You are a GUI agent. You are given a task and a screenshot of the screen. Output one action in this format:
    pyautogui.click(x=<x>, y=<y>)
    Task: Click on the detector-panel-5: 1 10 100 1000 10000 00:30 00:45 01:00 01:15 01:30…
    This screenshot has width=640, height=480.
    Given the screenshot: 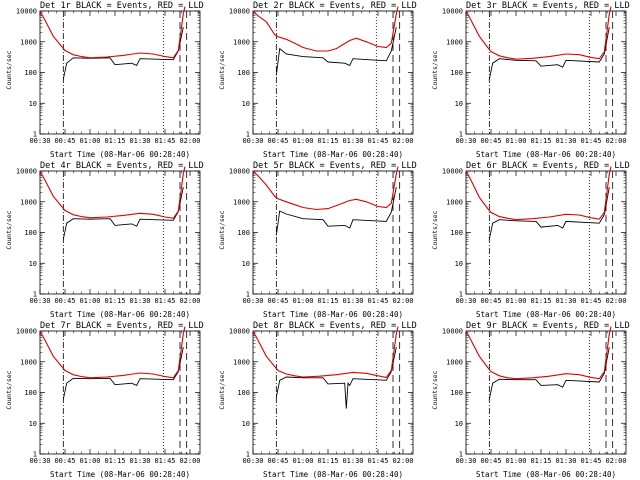 What is the action you would take?
    pyautogui.click(x=319, y=240)
    